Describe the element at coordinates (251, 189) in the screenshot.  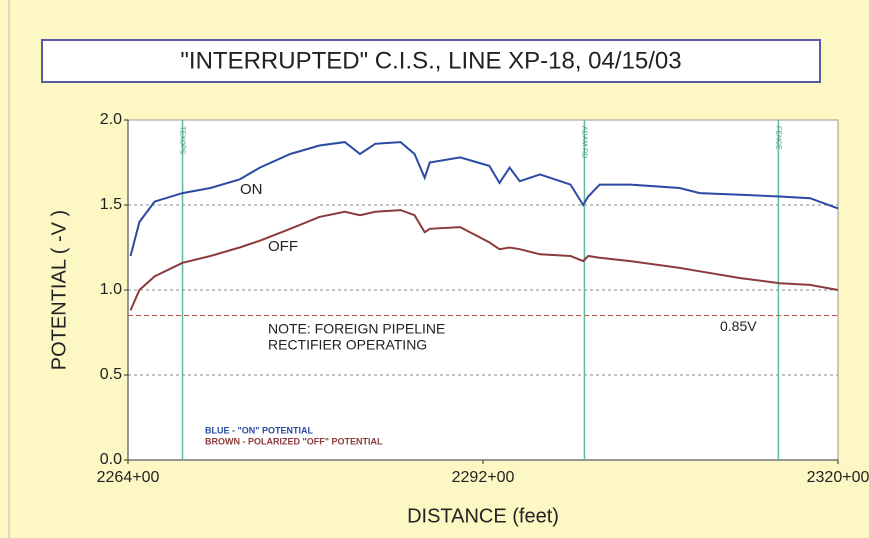
I see `series-label: ON` at that location.